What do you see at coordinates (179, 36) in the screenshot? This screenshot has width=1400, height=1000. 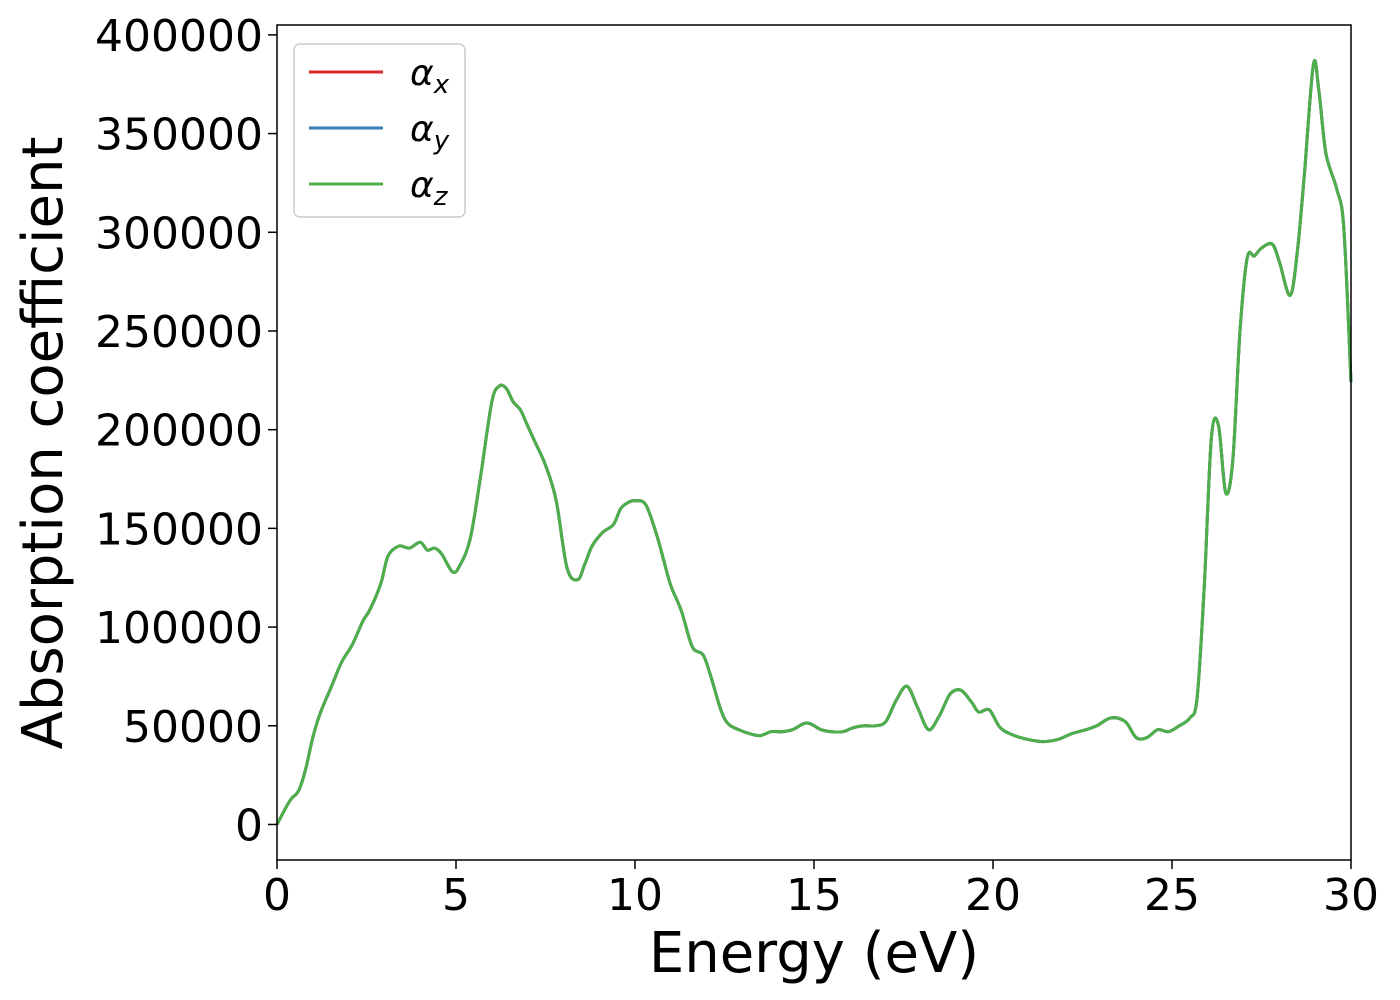 I see `y-tick-label: 400000` at bounding box center [179, 36].